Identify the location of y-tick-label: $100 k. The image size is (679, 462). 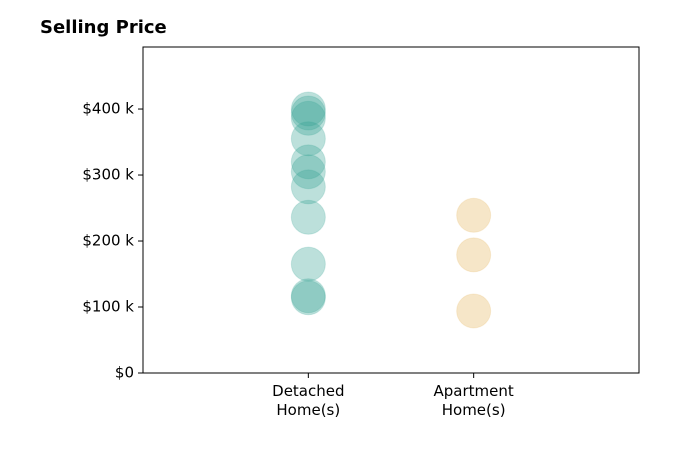
(108, 307).